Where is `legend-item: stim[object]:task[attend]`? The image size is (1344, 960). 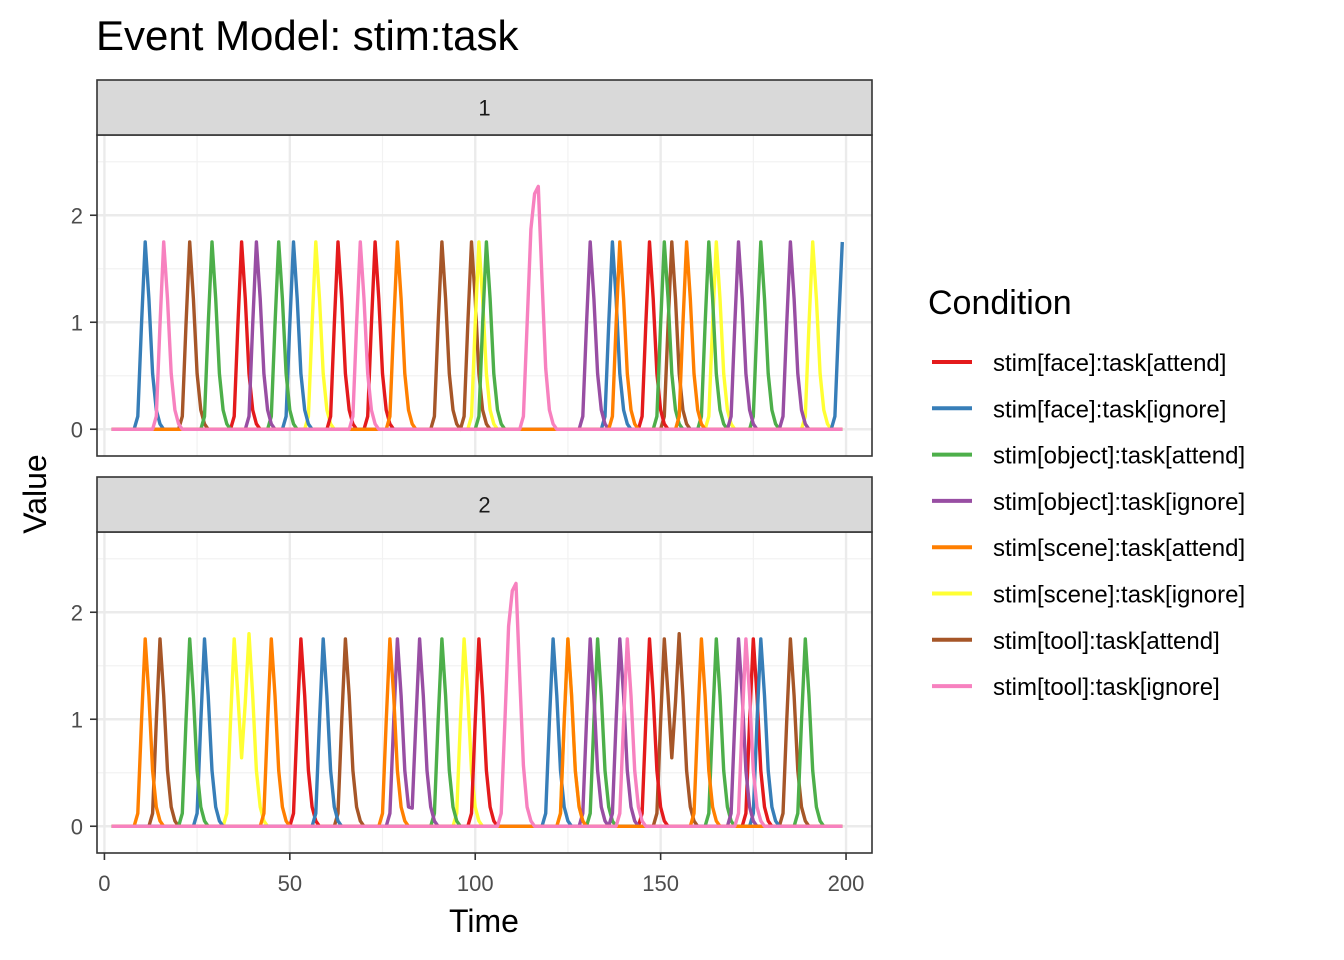
legend-item: stim[object]:task[attend] is located at coordinates (1088, 456).